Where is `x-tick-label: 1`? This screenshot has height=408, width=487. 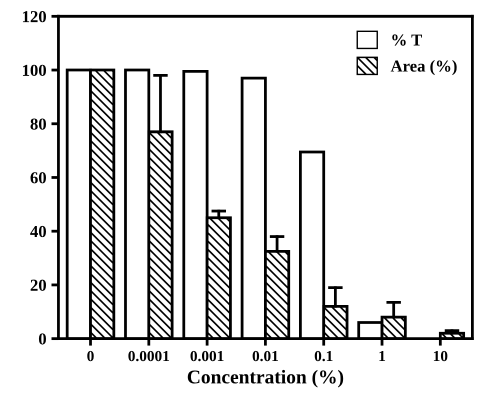
x-tick-label: 1 is located at coordinates (382, 356).